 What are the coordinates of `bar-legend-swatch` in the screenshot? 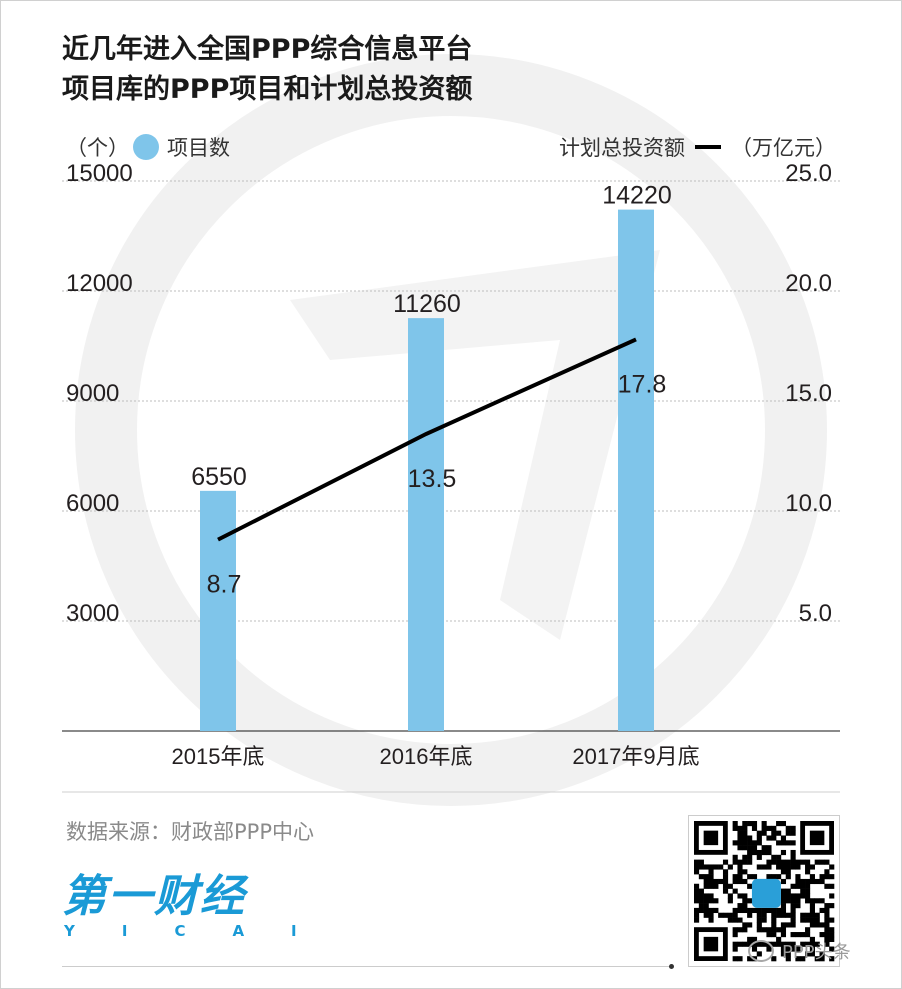 It's located at (146, 147).